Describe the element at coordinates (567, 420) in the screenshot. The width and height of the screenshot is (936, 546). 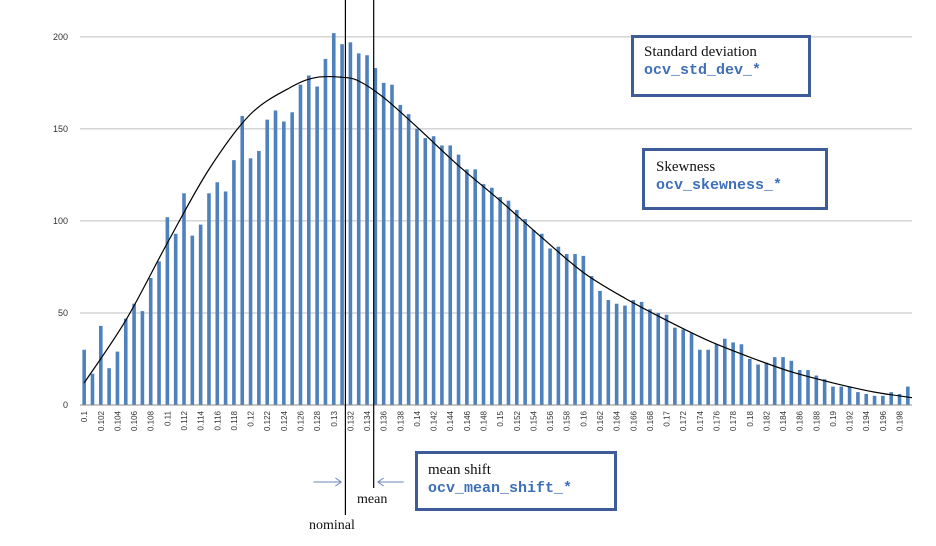
I see `x-tick-label: 0.158` at that location.